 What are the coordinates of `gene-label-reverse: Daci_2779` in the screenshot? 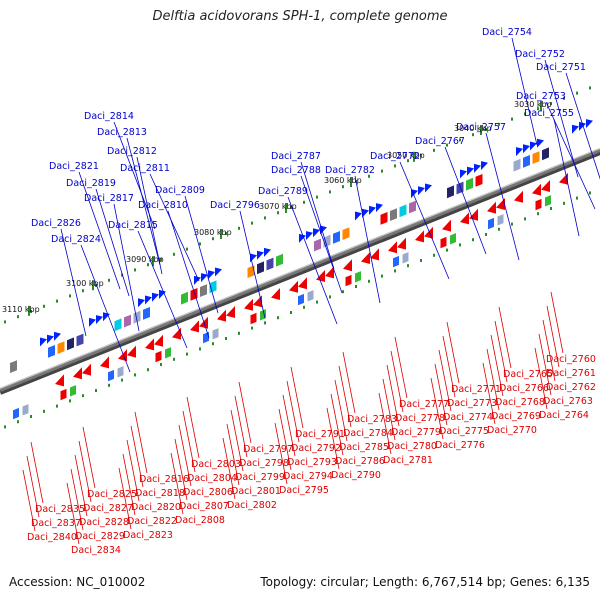 It's located at (416, 432).